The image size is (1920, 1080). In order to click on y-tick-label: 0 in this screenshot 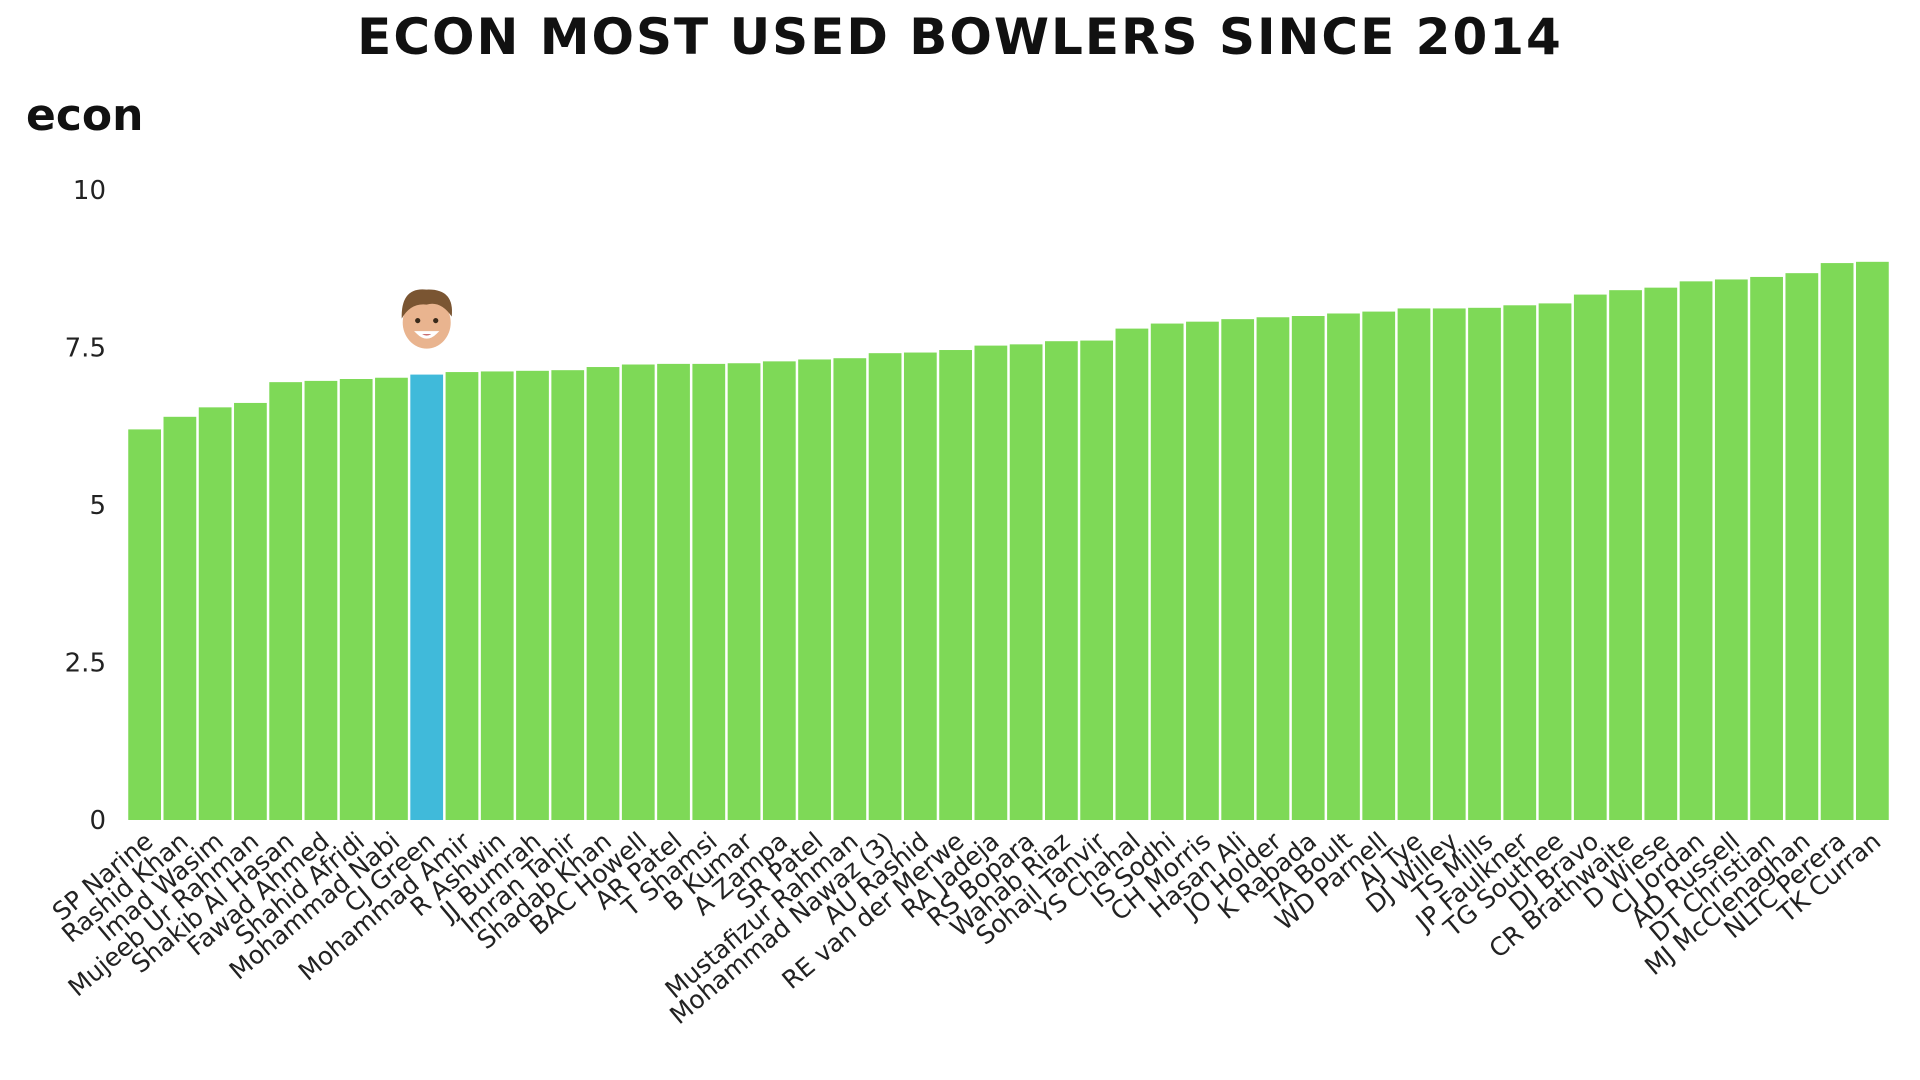, I will do `click(97, 821)`.